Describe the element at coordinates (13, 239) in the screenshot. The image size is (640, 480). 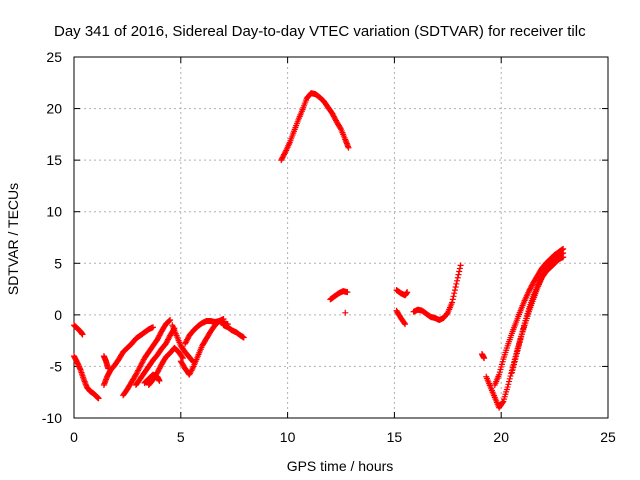
I see `y-axis-title: SDTVAR / TECUs` at that location.